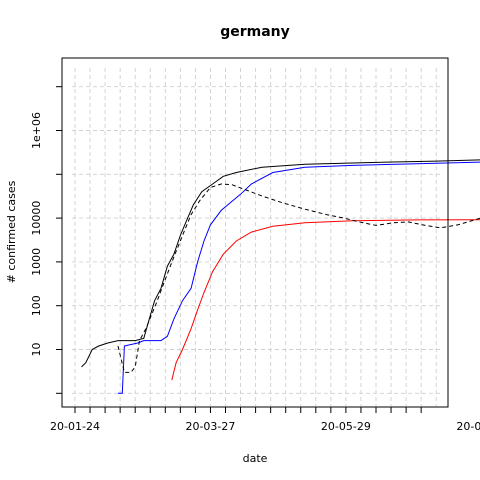  What do you see at coordinates (11, 231) in the screenshot?
I see `y-axis-label: # confirmed cases` at bounding box center [11, 231].